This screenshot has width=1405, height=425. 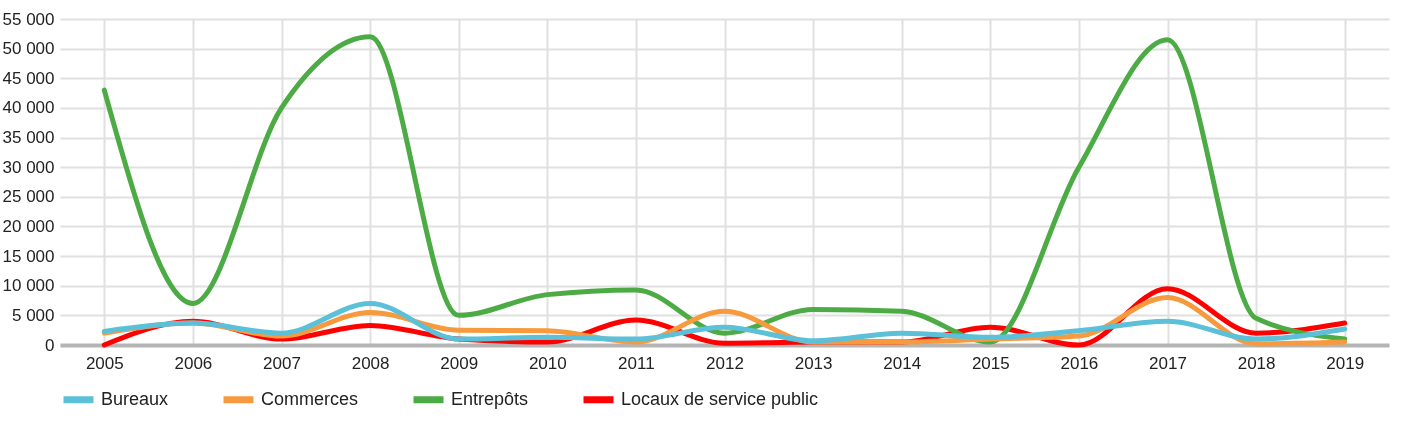 What do you see at coordinates (720, 398) in the screenshot?
I see `legend-label: Locaux de service public` at bounding box center [720, 398].